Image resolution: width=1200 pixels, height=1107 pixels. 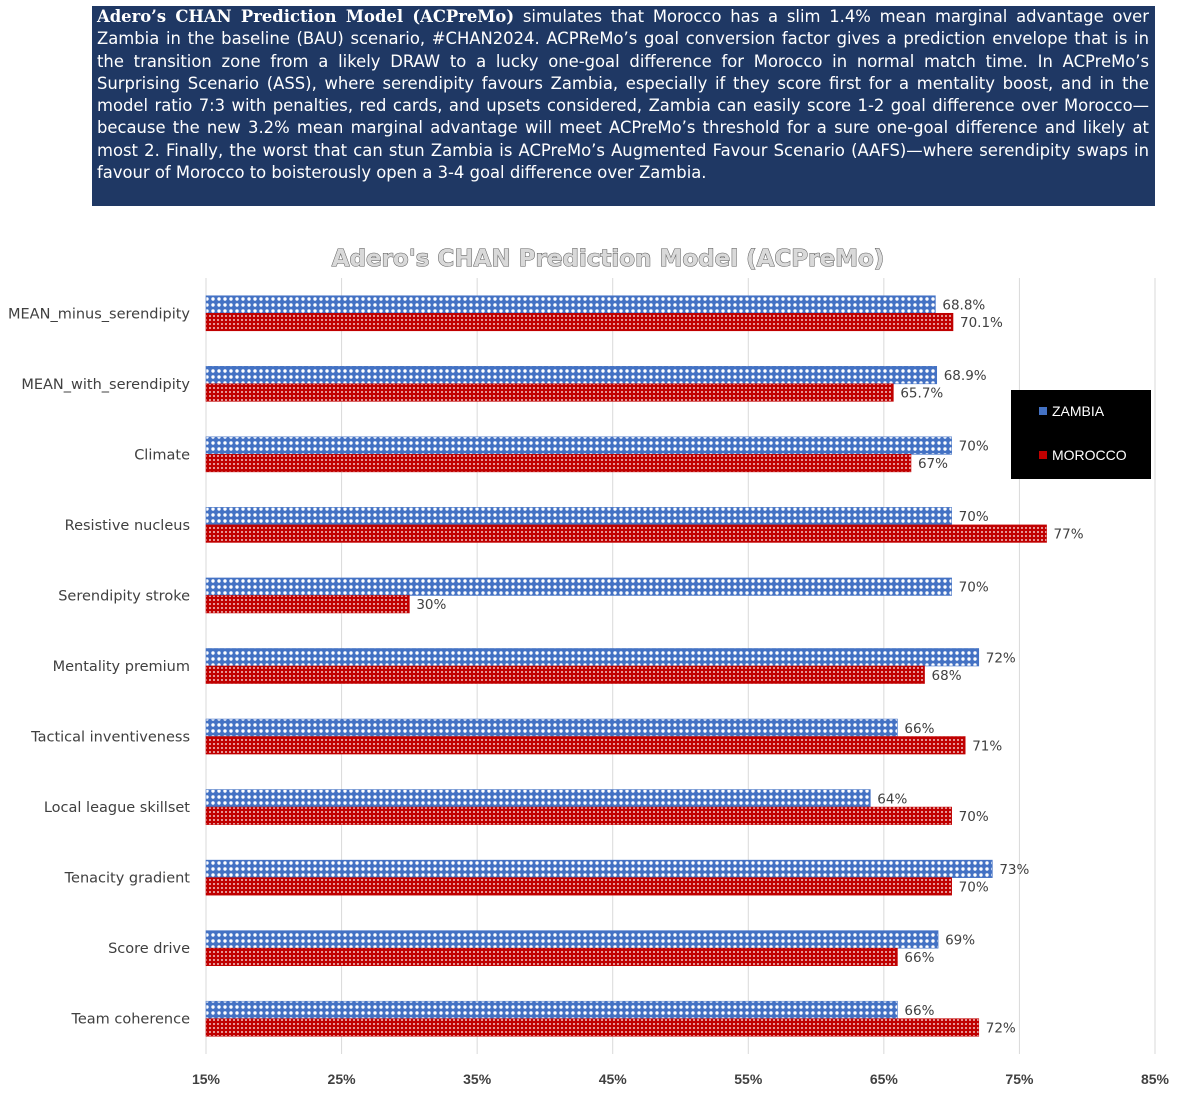 I want to click on zambia-value-label: 72%, so click(x=1001, y=658).